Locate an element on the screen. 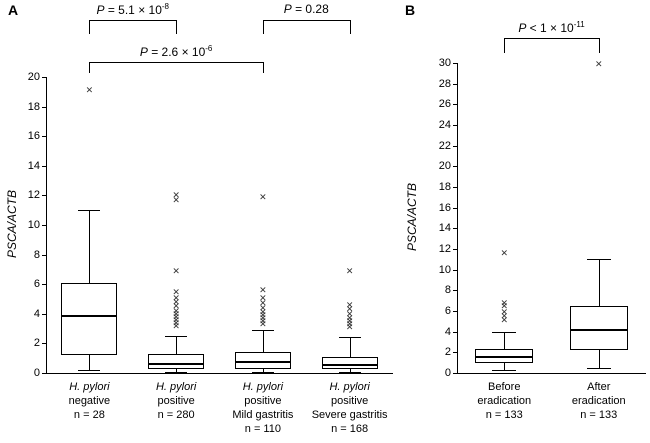 Image resolution: width=650 pixels, height=443 pixels. y-tick-label: 30 is located at coordinates (444, 63).